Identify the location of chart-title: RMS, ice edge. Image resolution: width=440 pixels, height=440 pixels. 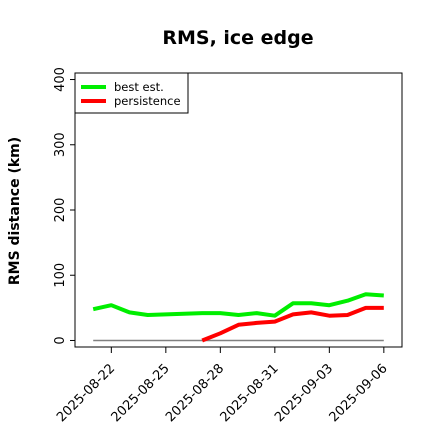
(237, 38).